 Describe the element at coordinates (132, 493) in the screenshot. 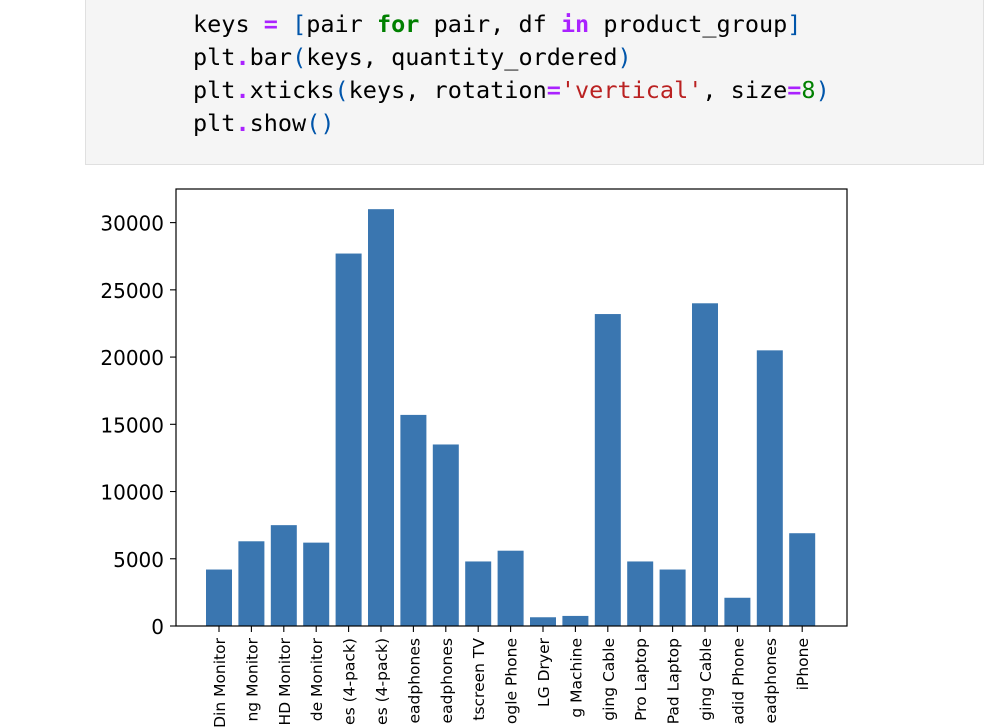

I see `y-tick-label: 10000` at that location.